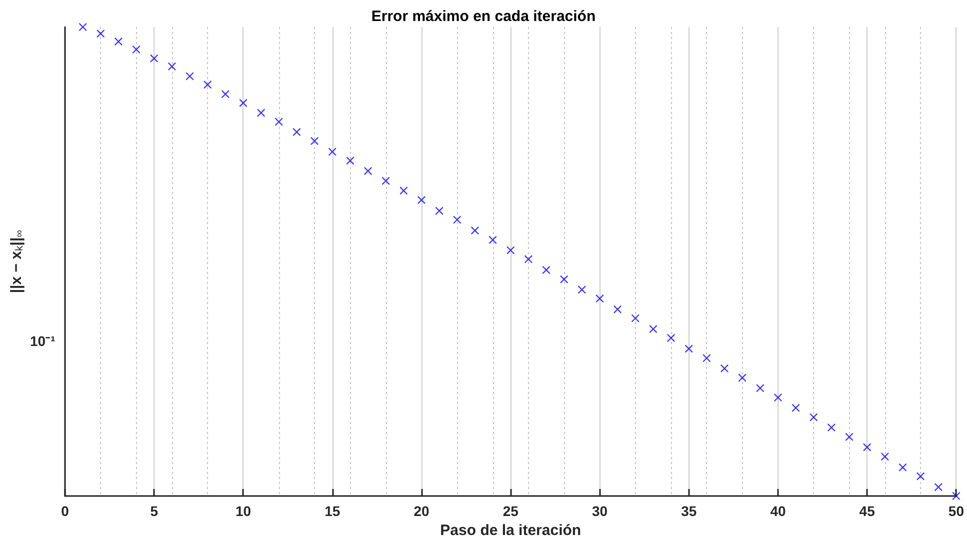  What do you see at coordinates (867, 511) in the screenshot?
I see `x-tick-label: 45` at bounding box center [867, 511].